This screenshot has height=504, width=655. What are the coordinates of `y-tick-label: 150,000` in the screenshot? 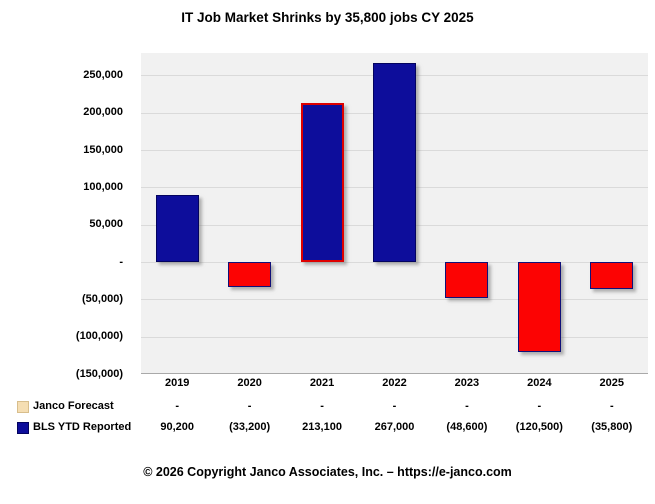 It's located at (103, 150).